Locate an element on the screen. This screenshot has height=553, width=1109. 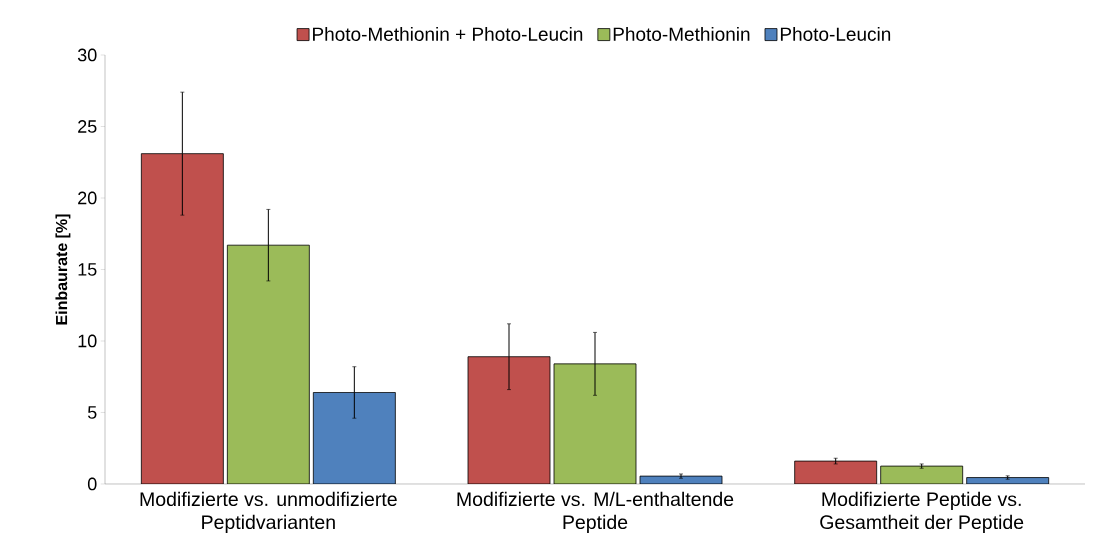
legend-label: Photo-Methionin + Photo-Leucin is located at coordinates (448, 33).